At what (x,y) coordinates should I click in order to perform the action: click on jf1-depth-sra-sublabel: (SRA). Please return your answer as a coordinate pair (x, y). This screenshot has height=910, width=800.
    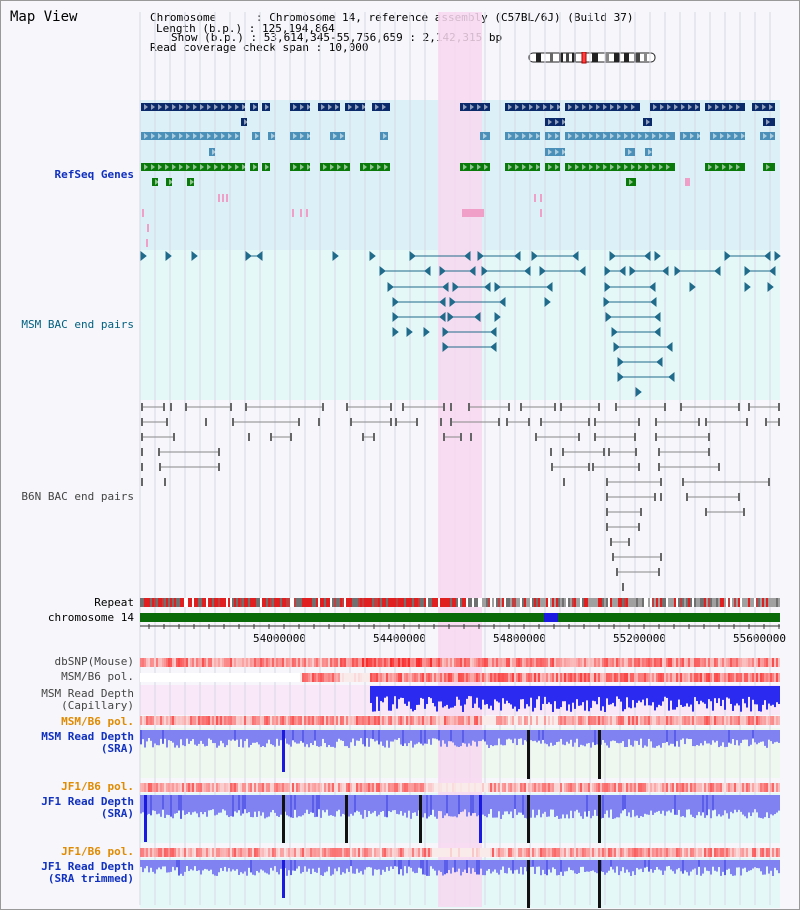
    Looking at the image, I should click on (117, 813).